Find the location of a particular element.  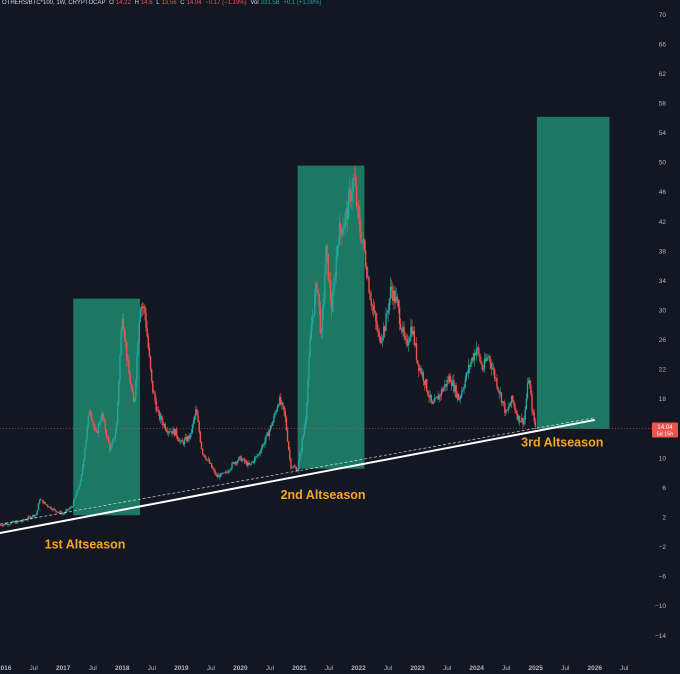

y-tick-label: 34 is located at coordinates (663, 281).